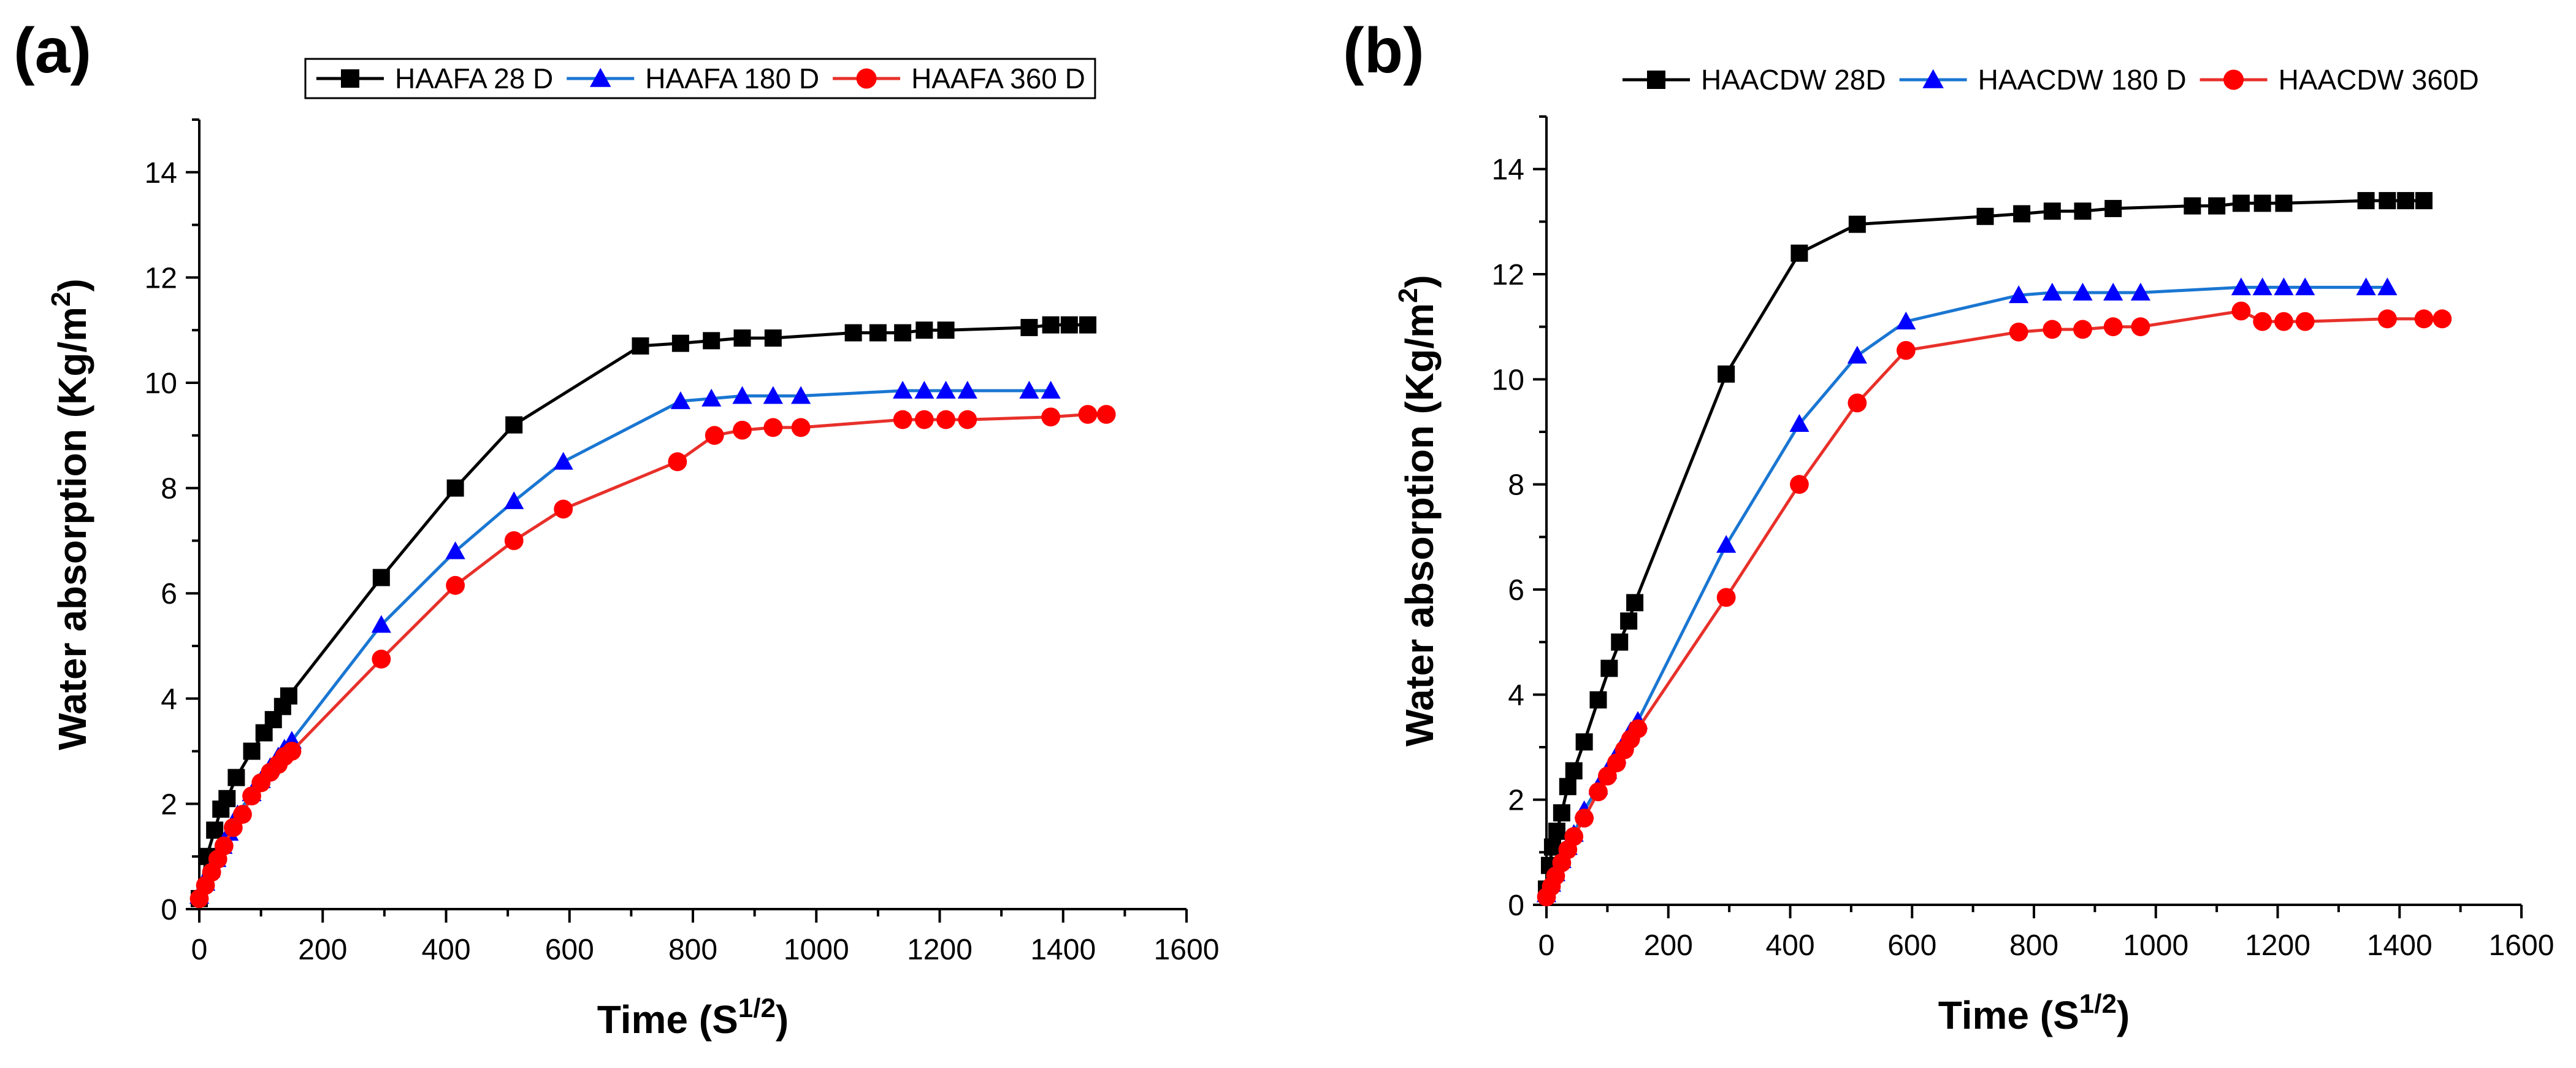 Image resolution: width=2576 pixels, height=1068 pixels. I want to click on y-tick-label: 14, so click(161, 173).